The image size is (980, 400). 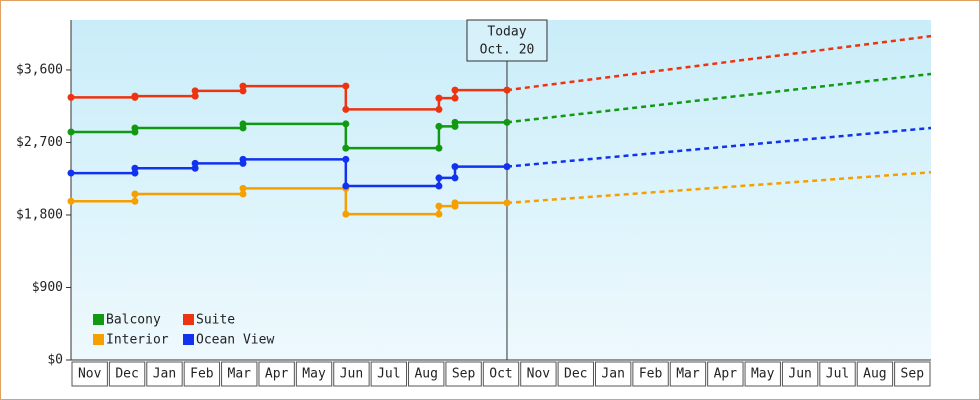 I want to click on y-tick-label: $900, so click(x=47, y=287).